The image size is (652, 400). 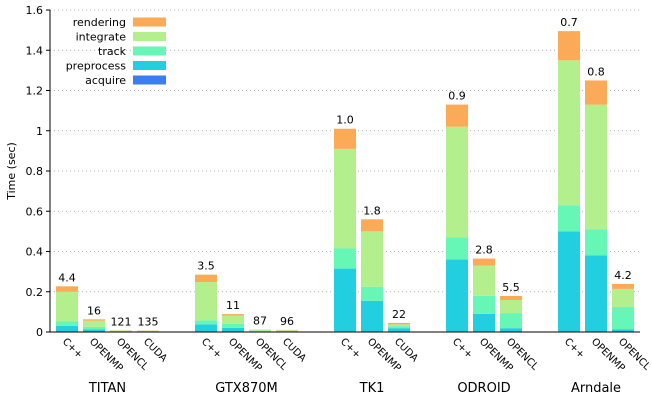 What do you see at coordinates (483, 388) in the screenshot?
I see `x-group-label: ODROID` at bounding box center [483, 388].